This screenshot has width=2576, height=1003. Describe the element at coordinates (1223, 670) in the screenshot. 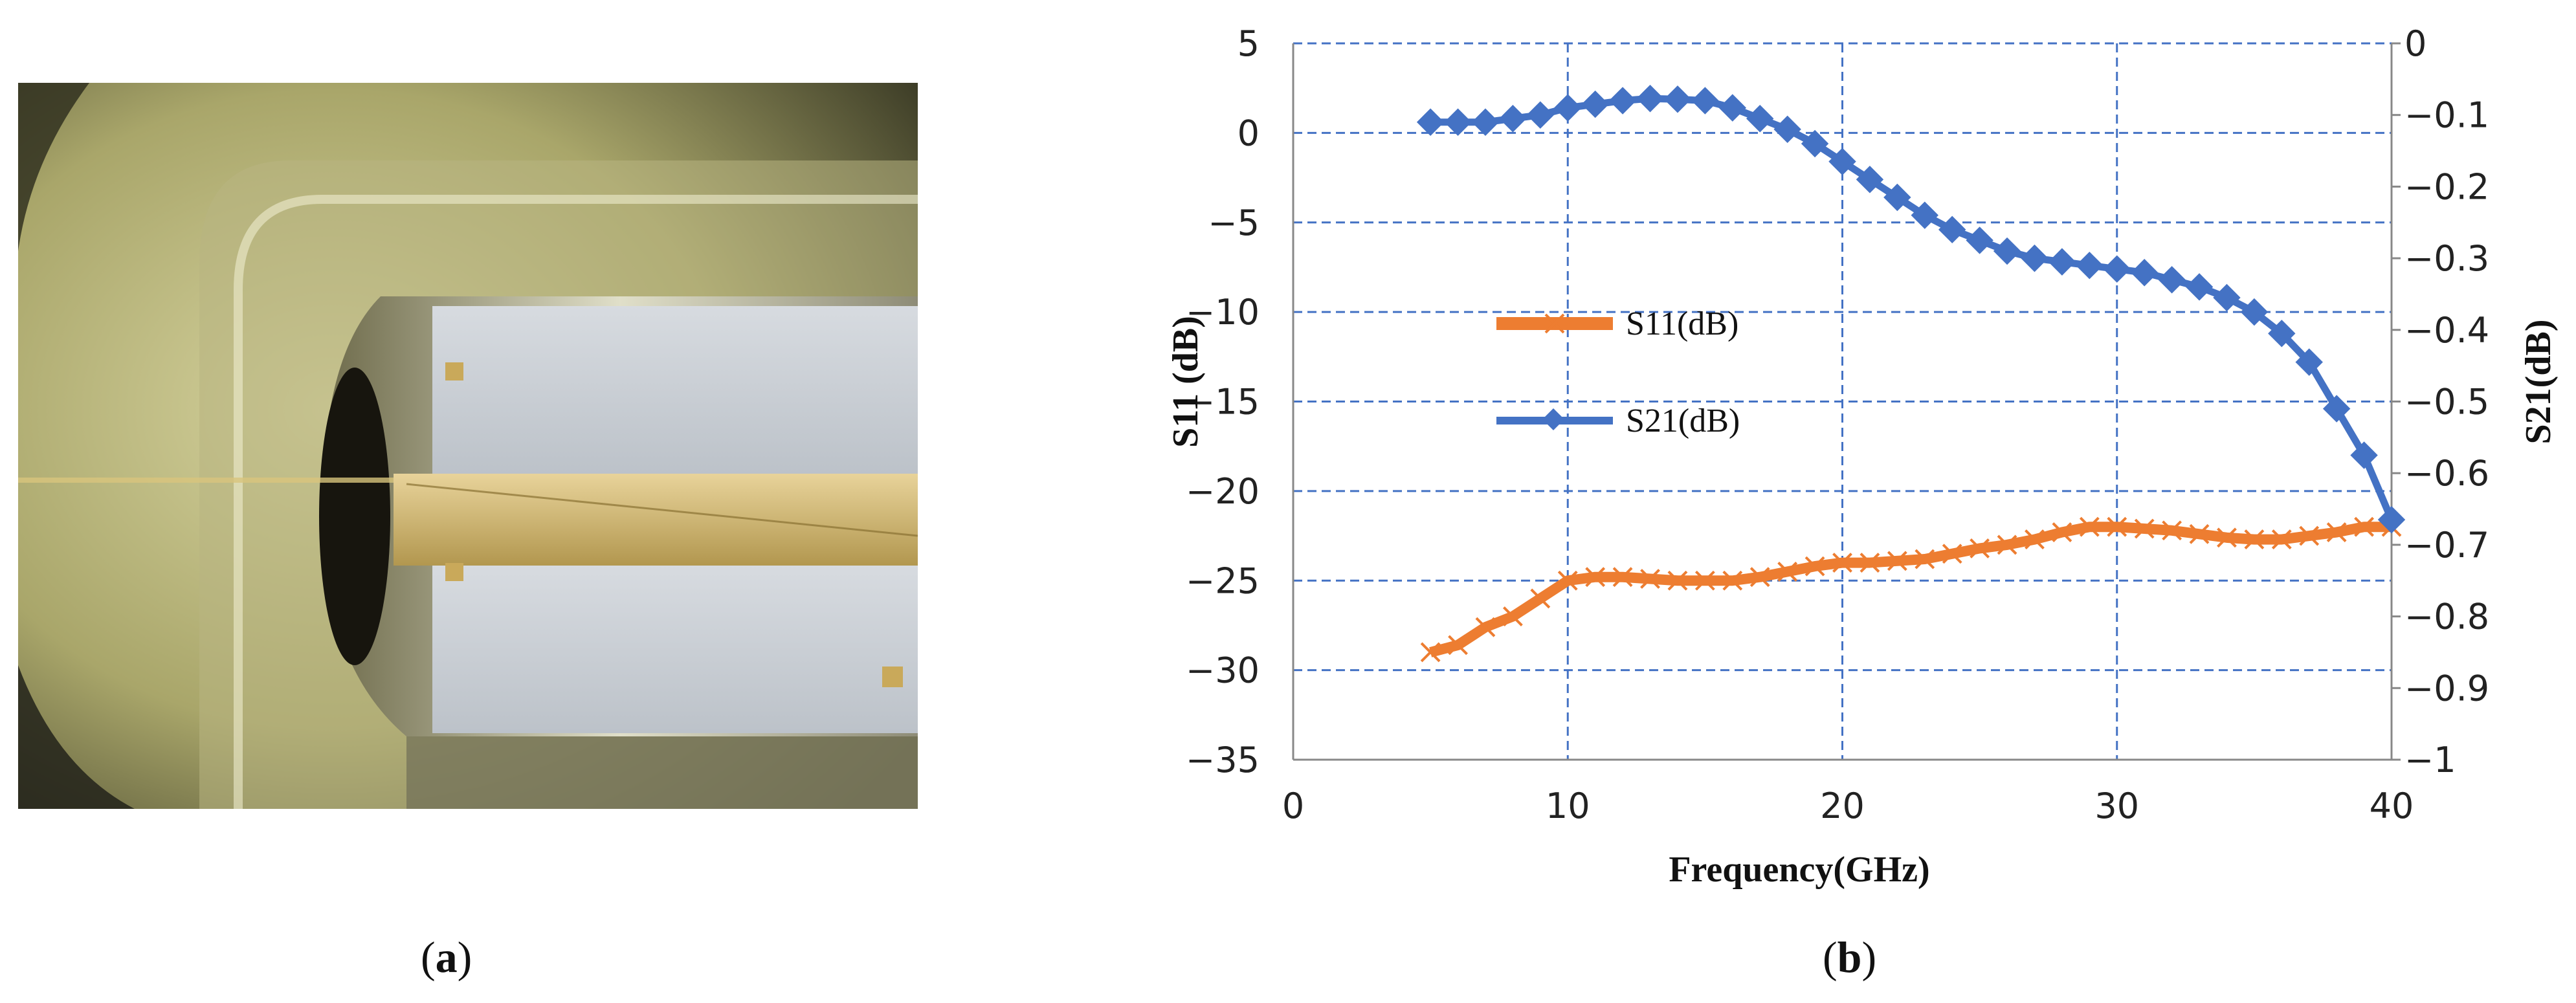

I see `y-left-tick-label: −30` at that location.